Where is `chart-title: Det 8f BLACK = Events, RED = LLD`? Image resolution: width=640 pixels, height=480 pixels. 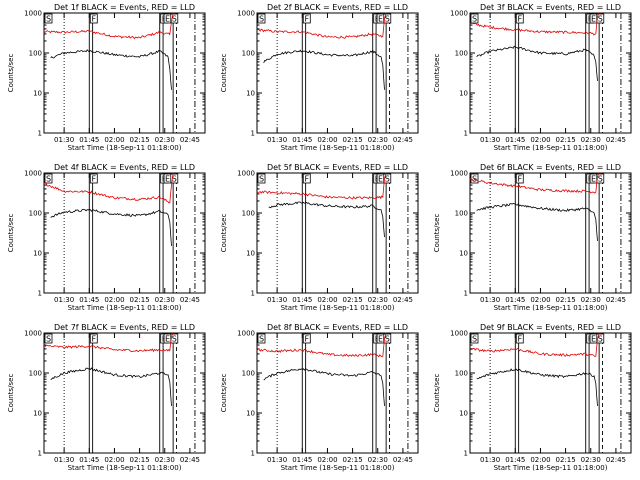
chart-title: Det 8f BLACK = Events, RED = LLD is located at coordinates (337, 327).